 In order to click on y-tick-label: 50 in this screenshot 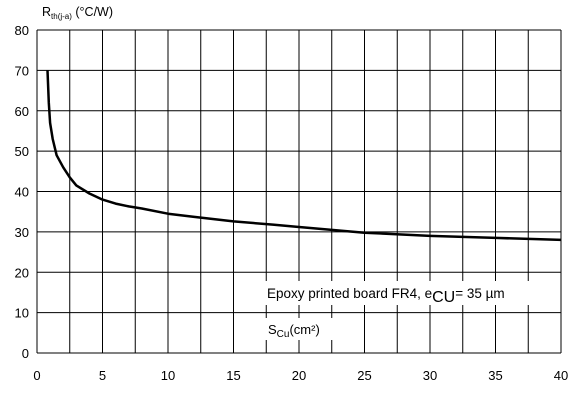, I will do `click(22, 151)`.